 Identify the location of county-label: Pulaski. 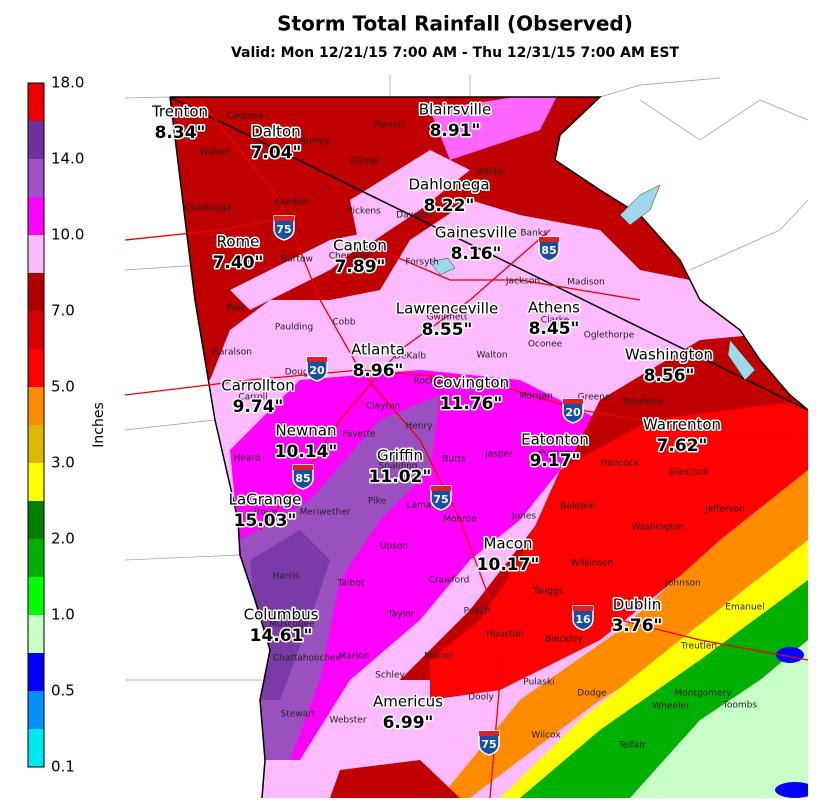
(538, 683).